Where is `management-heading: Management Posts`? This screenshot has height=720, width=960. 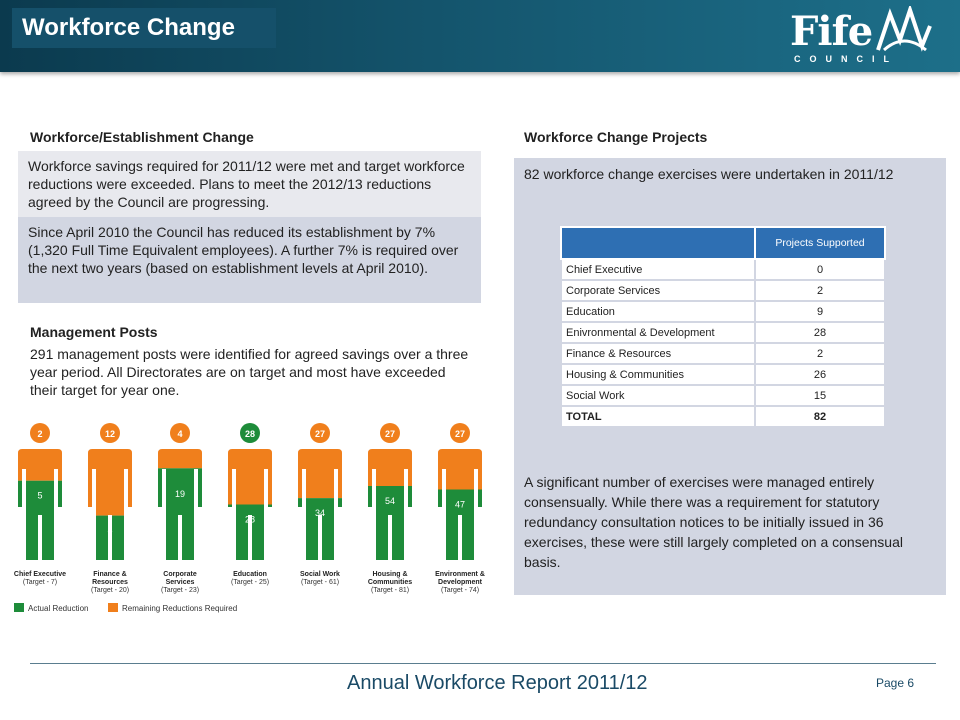 management-heading: Management Posts is located at coordinates (94, 332).